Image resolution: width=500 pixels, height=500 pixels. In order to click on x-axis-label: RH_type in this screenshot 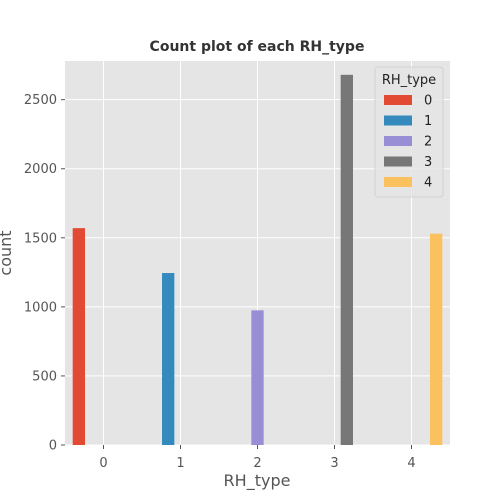, I will do `click(257, 481)`.